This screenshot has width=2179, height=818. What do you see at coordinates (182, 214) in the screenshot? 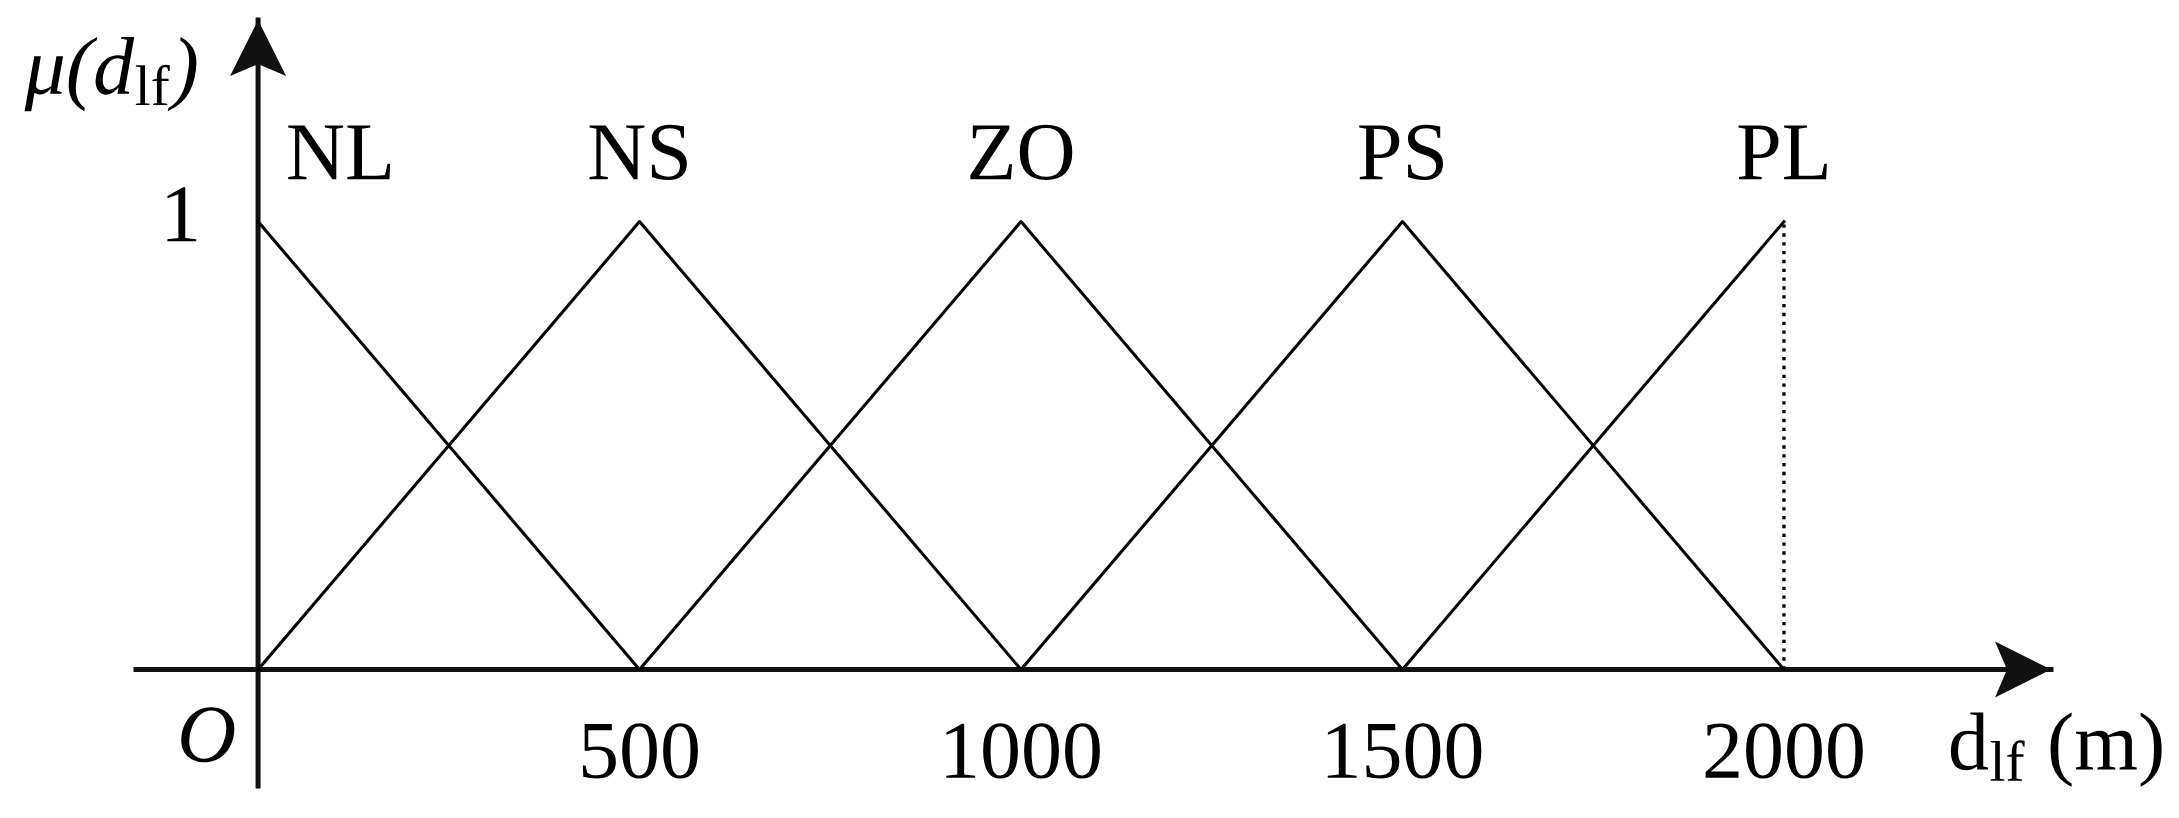
I see `annotation: 1` at bounding box center [182, 214].